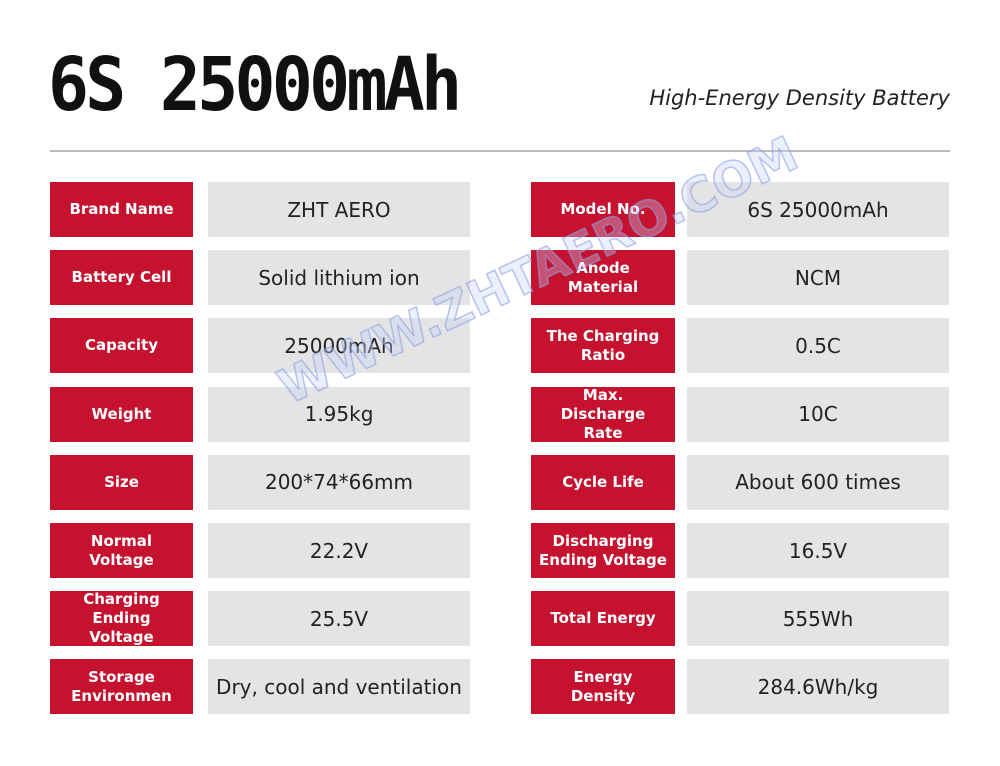  What do you see at coordinates (255, 85) in the screenshot?
I see `title: 6S 25000mAh` at bounding box center [255, 85].